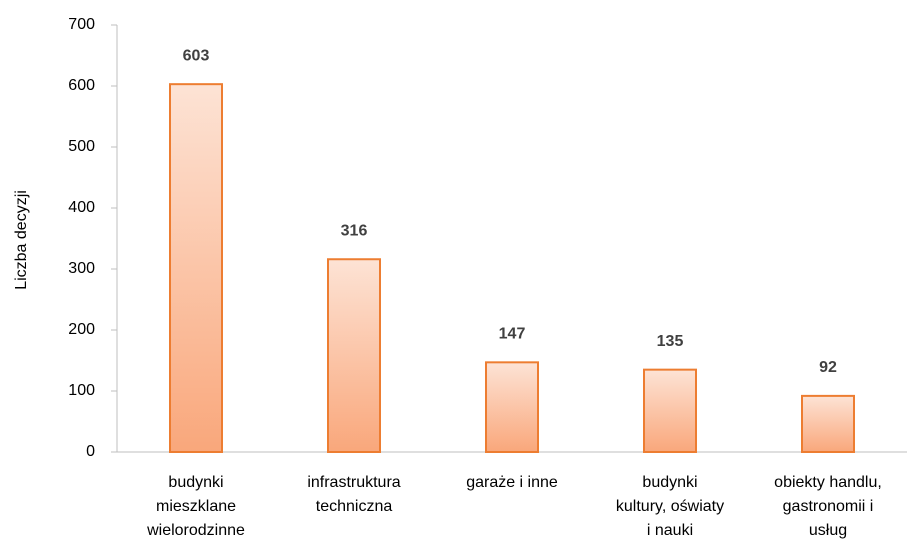 The height and width of the screenshot is (551, 907). What do you see at coordinates (81, 268) in the screenshot?
I see `y-tick-label: 300` at bounding box center [81, 268].